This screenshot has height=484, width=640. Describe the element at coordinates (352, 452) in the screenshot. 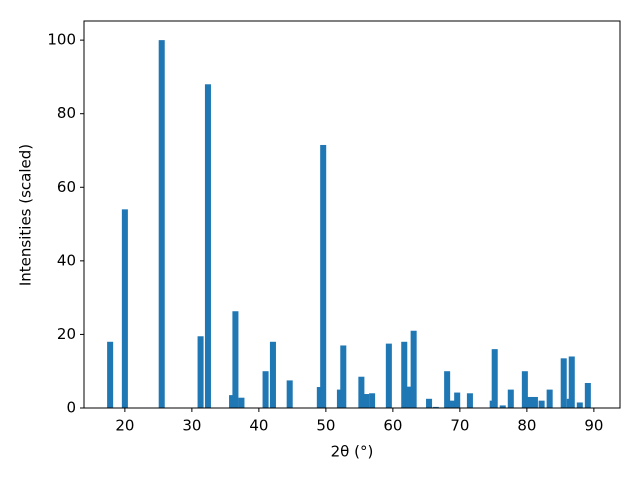

I see `x-axis-label: 2θ (°)` at that location.